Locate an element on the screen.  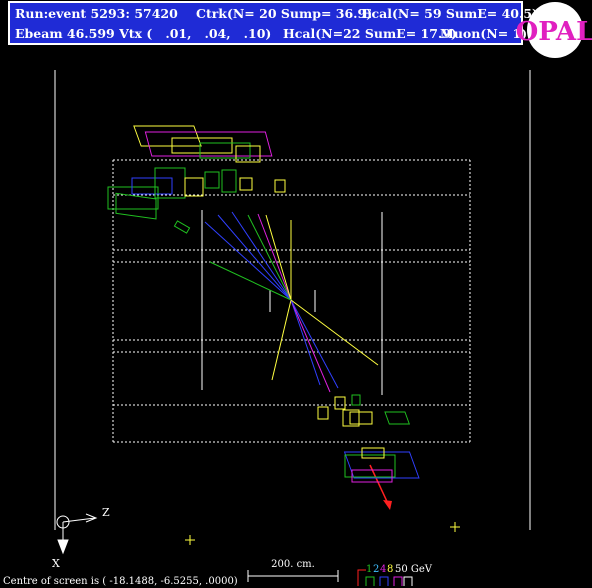
run-event: Run:event 5293: 57420 is located at coordinates (96, 13).